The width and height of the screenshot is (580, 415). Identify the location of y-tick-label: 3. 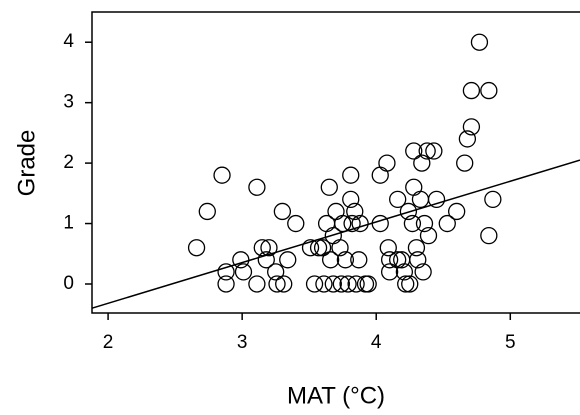
(68, 102).